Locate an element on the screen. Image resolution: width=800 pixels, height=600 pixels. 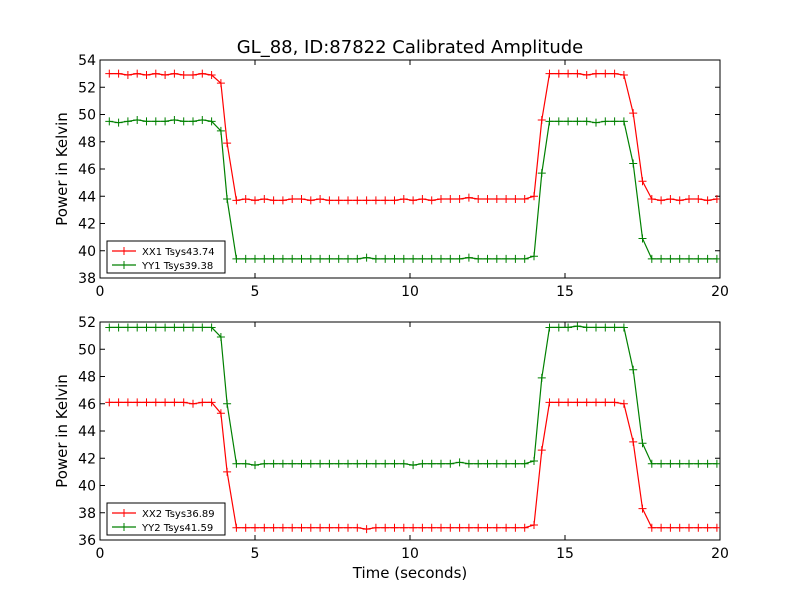
legend-label: XX1 Tsys43.74 is located at coordinates (178, 252).